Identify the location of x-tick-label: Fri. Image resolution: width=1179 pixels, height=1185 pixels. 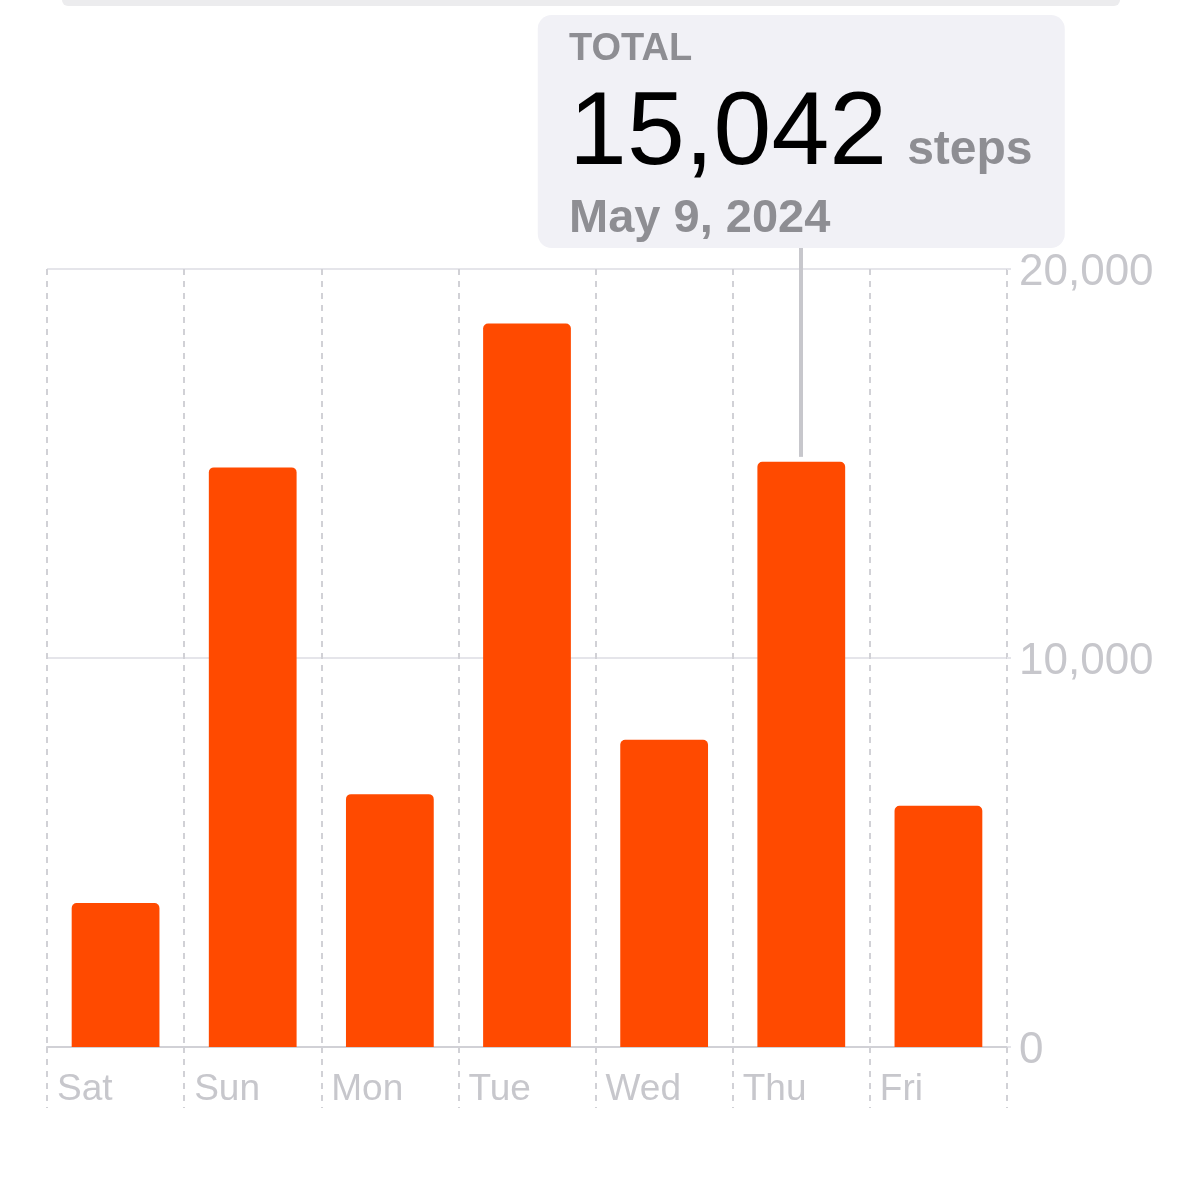
(901, 1087).